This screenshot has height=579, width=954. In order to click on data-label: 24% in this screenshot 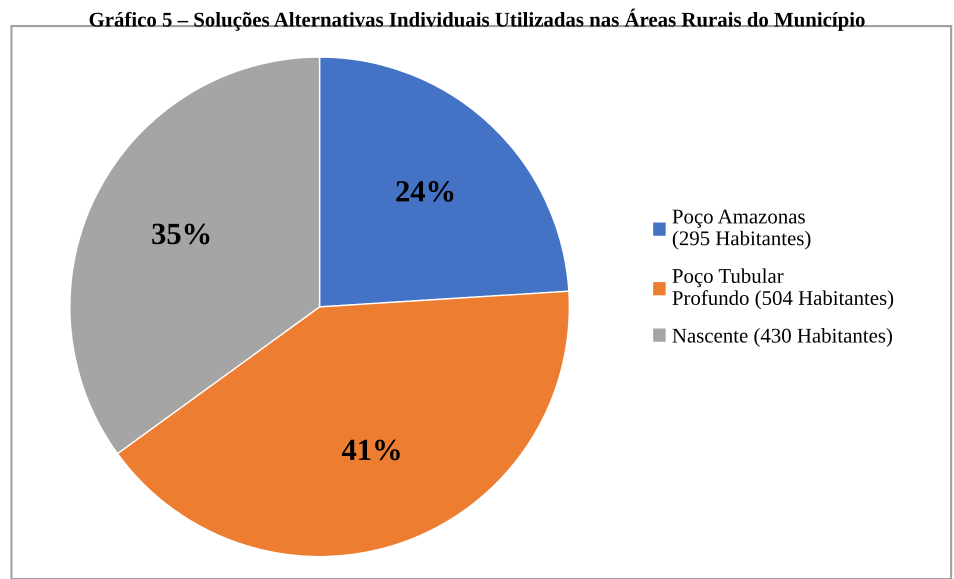, I will do `click(425, 191)`.